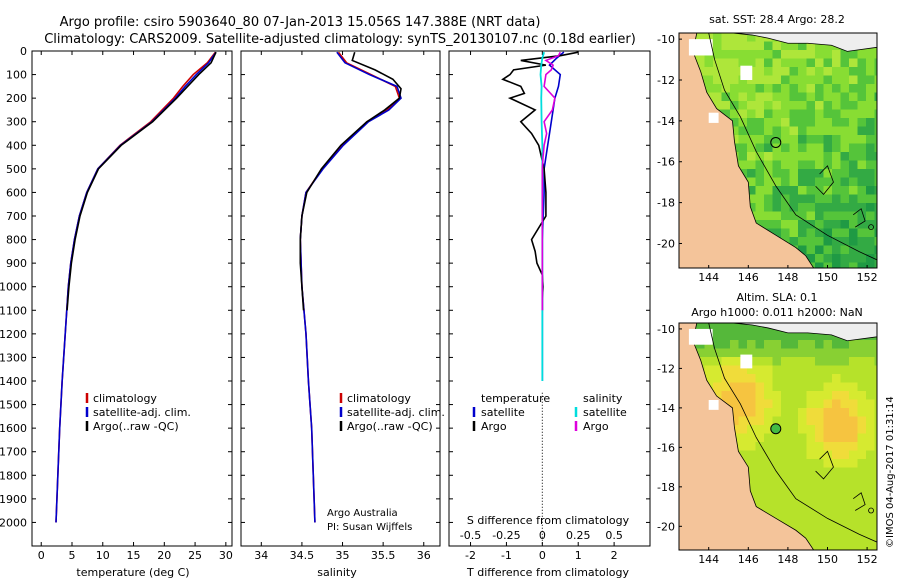 The height and width of the screenshot is (580, 900). I want to click on legend-title-salinity: salinity, so click(603, 398).